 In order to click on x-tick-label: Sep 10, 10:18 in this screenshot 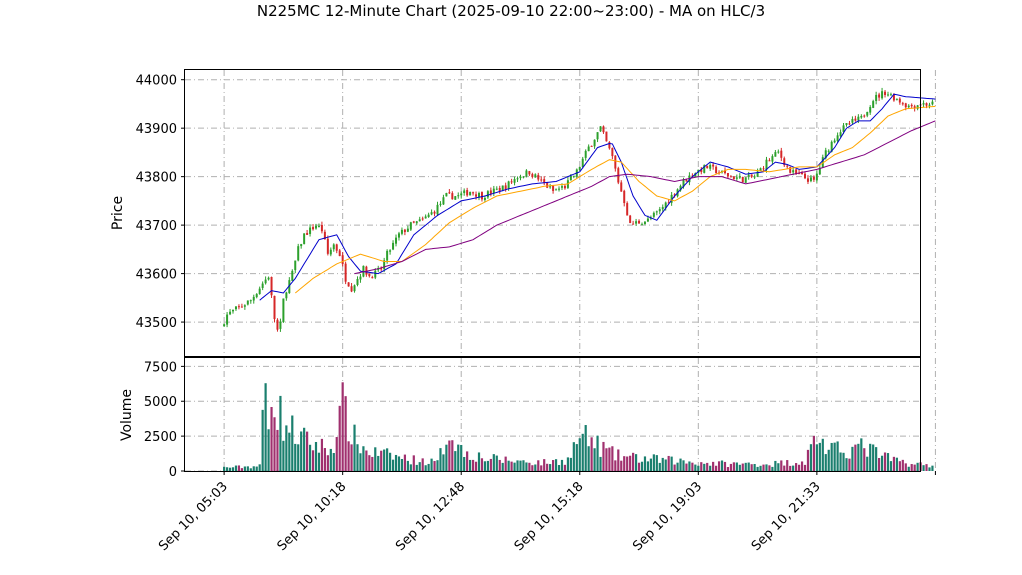, I will do `click(312, 516)`.